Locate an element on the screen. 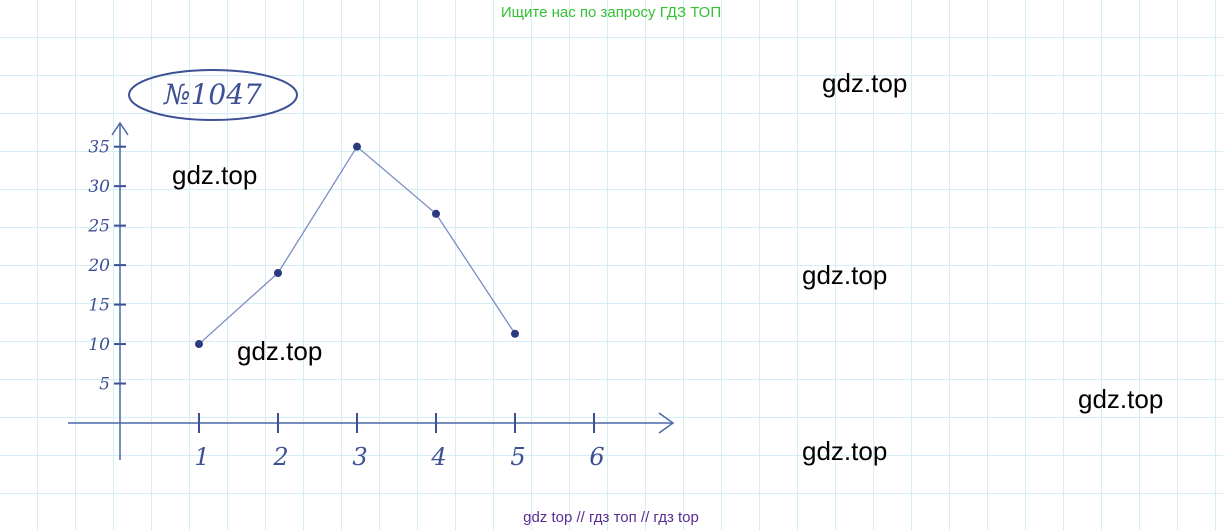  y-tick-label: 15 is located at coordinates (99, 306).